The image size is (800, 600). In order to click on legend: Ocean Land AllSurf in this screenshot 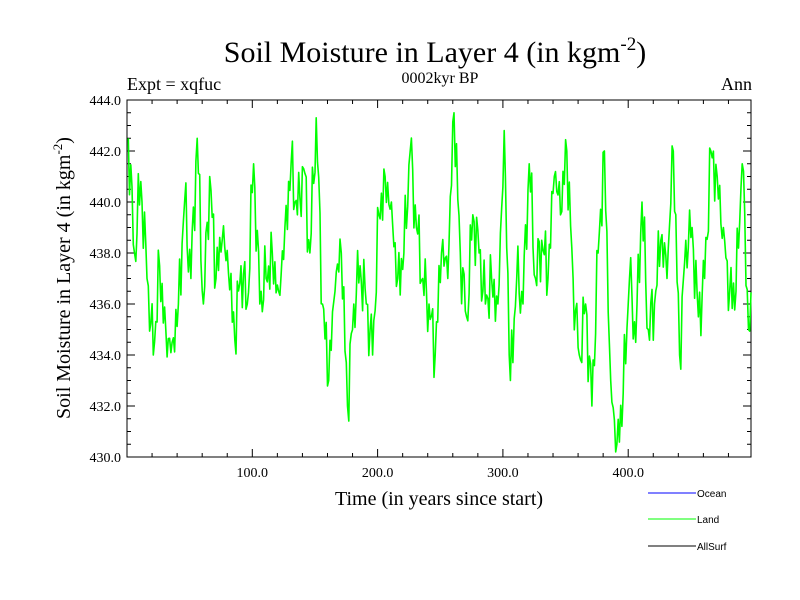, I will do `click(687, 521)`.